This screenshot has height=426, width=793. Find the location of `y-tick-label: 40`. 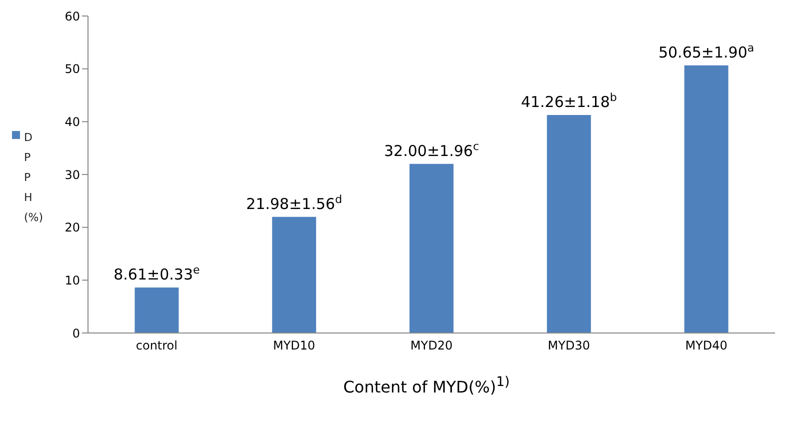

y-tick-label: 40 is located at coordinates (72, 121).